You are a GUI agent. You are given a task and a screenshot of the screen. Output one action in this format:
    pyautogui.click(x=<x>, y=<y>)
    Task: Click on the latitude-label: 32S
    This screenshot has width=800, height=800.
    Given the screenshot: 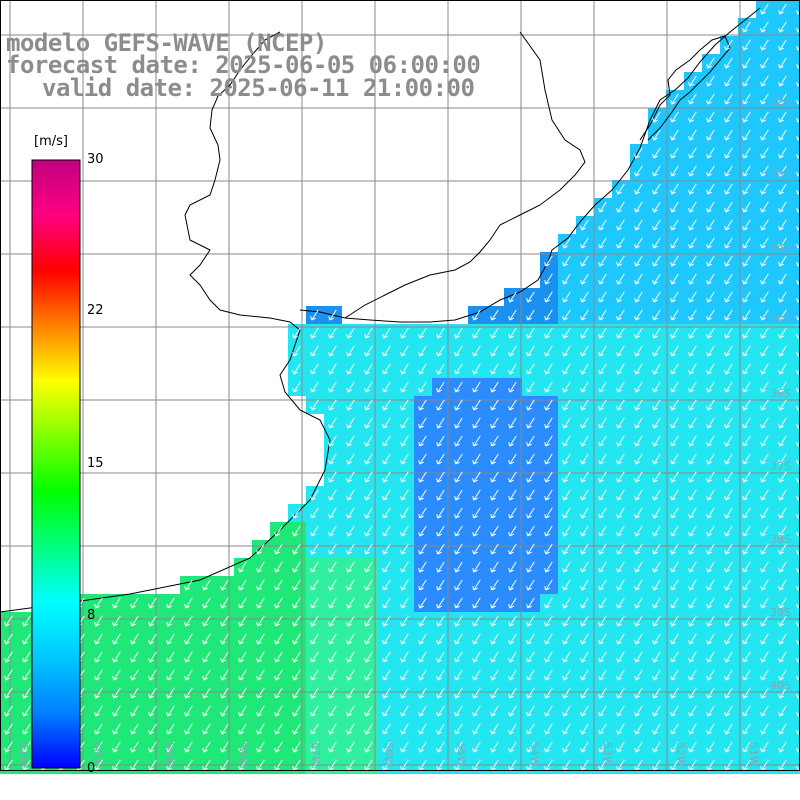 What is the action you would take?
    pyautogui.click(x=780, y=101)
    